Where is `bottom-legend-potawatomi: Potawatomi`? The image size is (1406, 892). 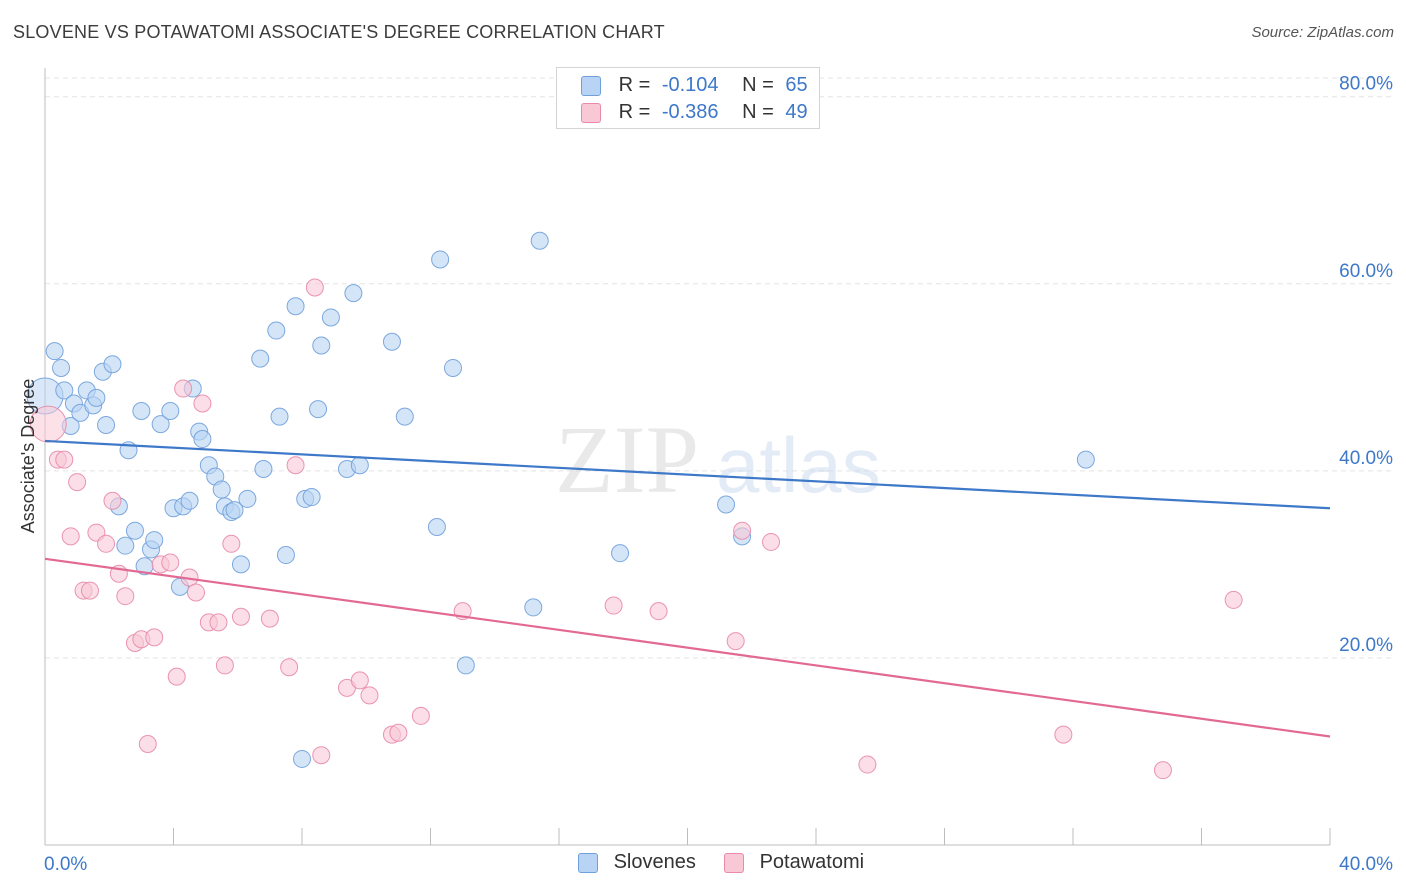
bottom-legend-potawatomi: Potawatomi is located at coordinates (794, 863).